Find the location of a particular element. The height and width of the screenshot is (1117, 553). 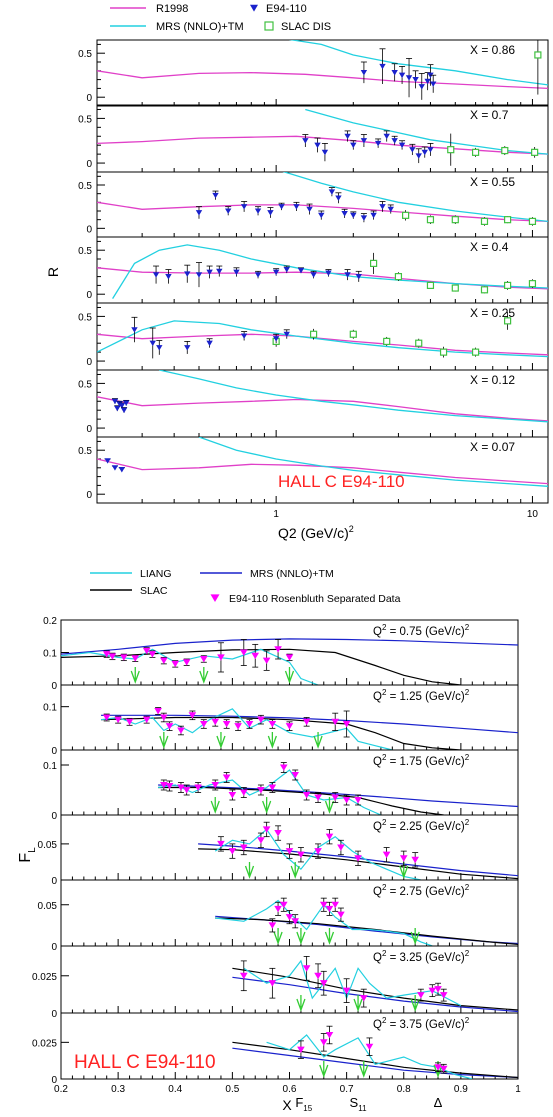

panel-4: 0 0.5 X = 0.4 is located at coordinates (313, 270).